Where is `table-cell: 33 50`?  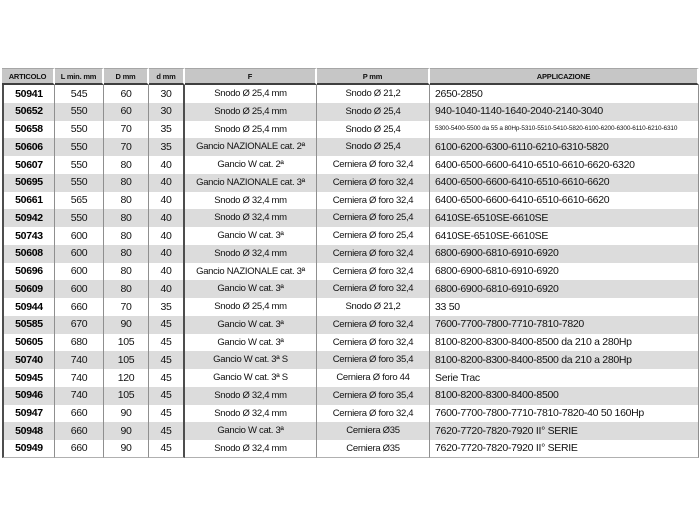
table-cell: 33 50 is located at coordinates (564, 307).